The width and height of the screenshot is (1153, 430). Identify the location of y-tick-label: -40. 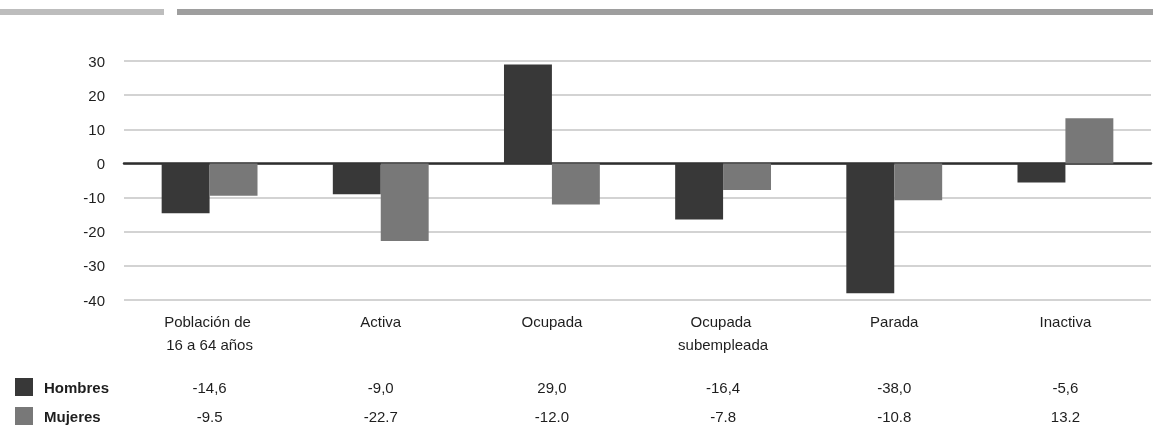
(94, 300).